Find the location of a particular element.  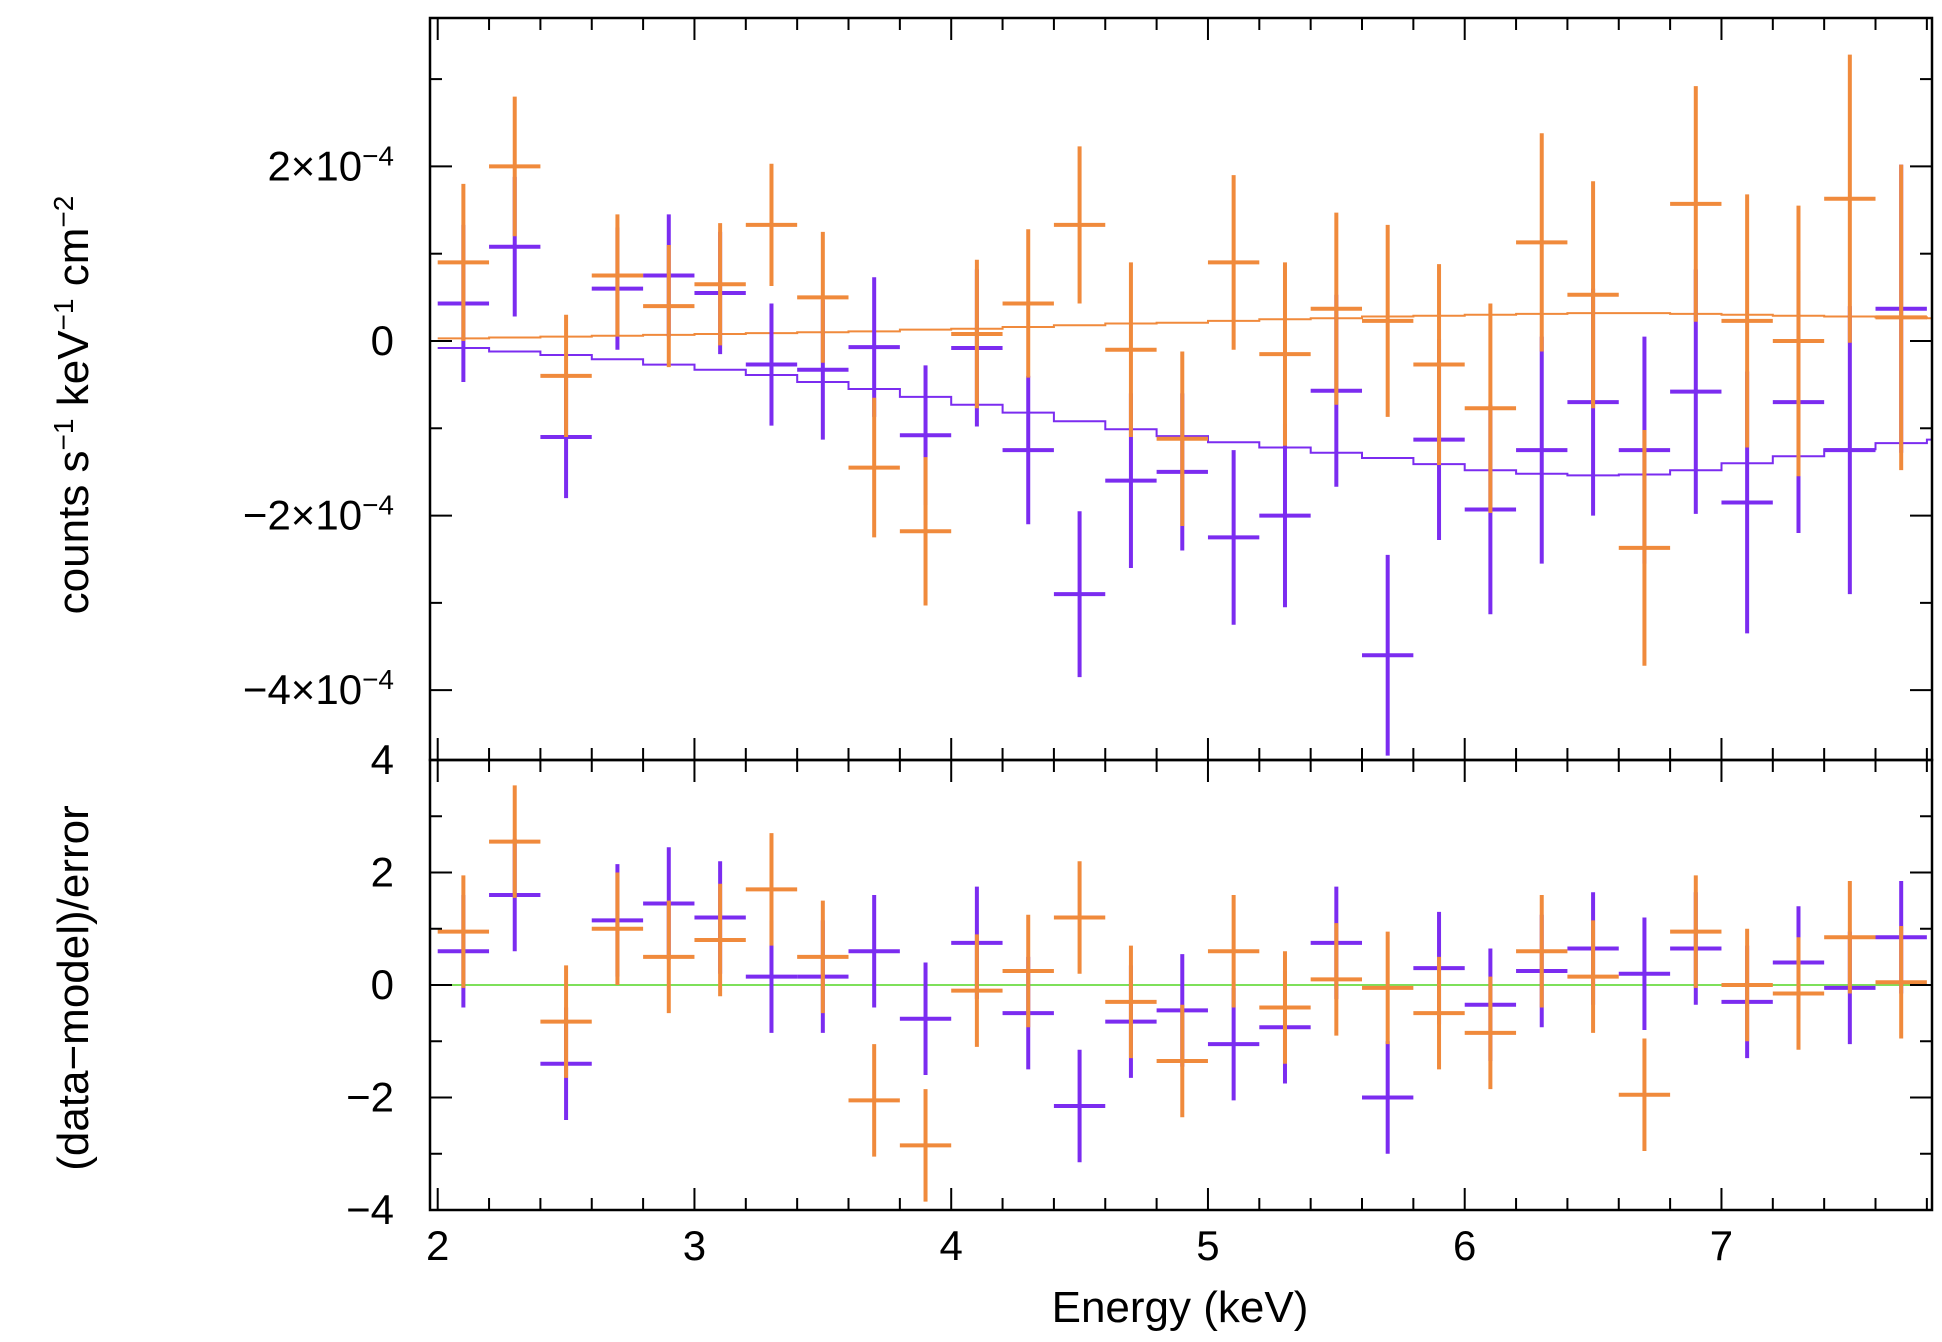

residual-y-tick-label: 2 is located at coordinates (382, 872).